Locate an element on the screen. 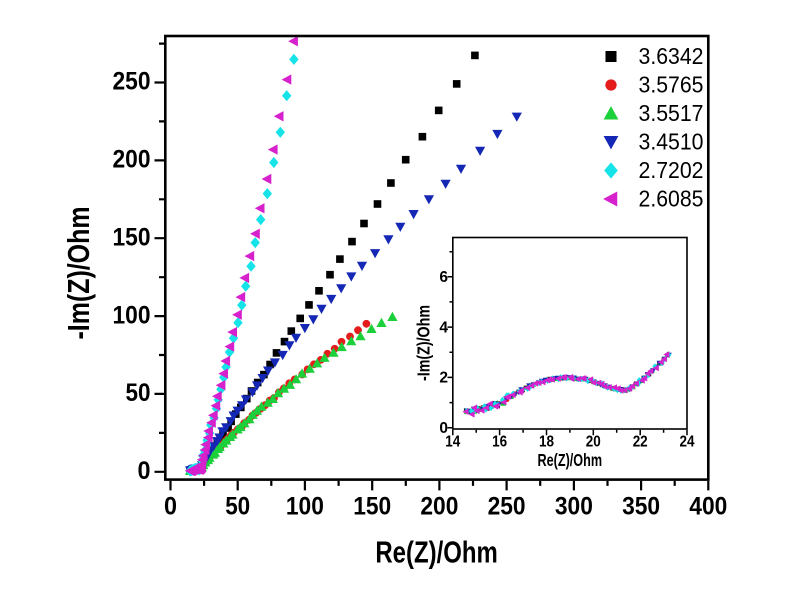  svg-text: 2 is located at coordinates (443, 378).